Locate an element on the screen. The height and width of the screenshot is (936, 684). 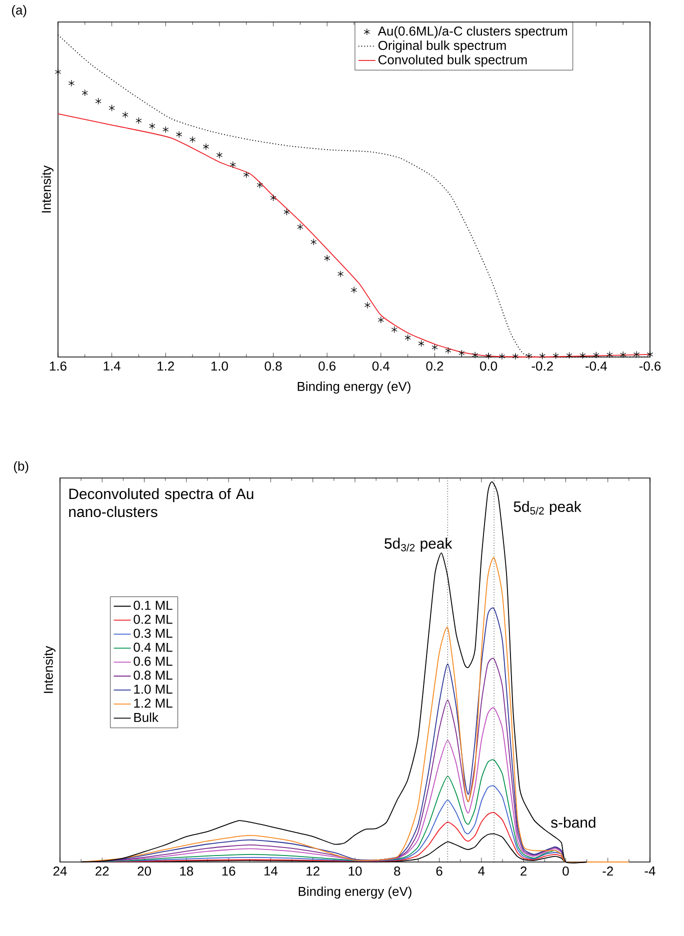
x-tick-label: -0.6 is located at coordinates (650, 366).